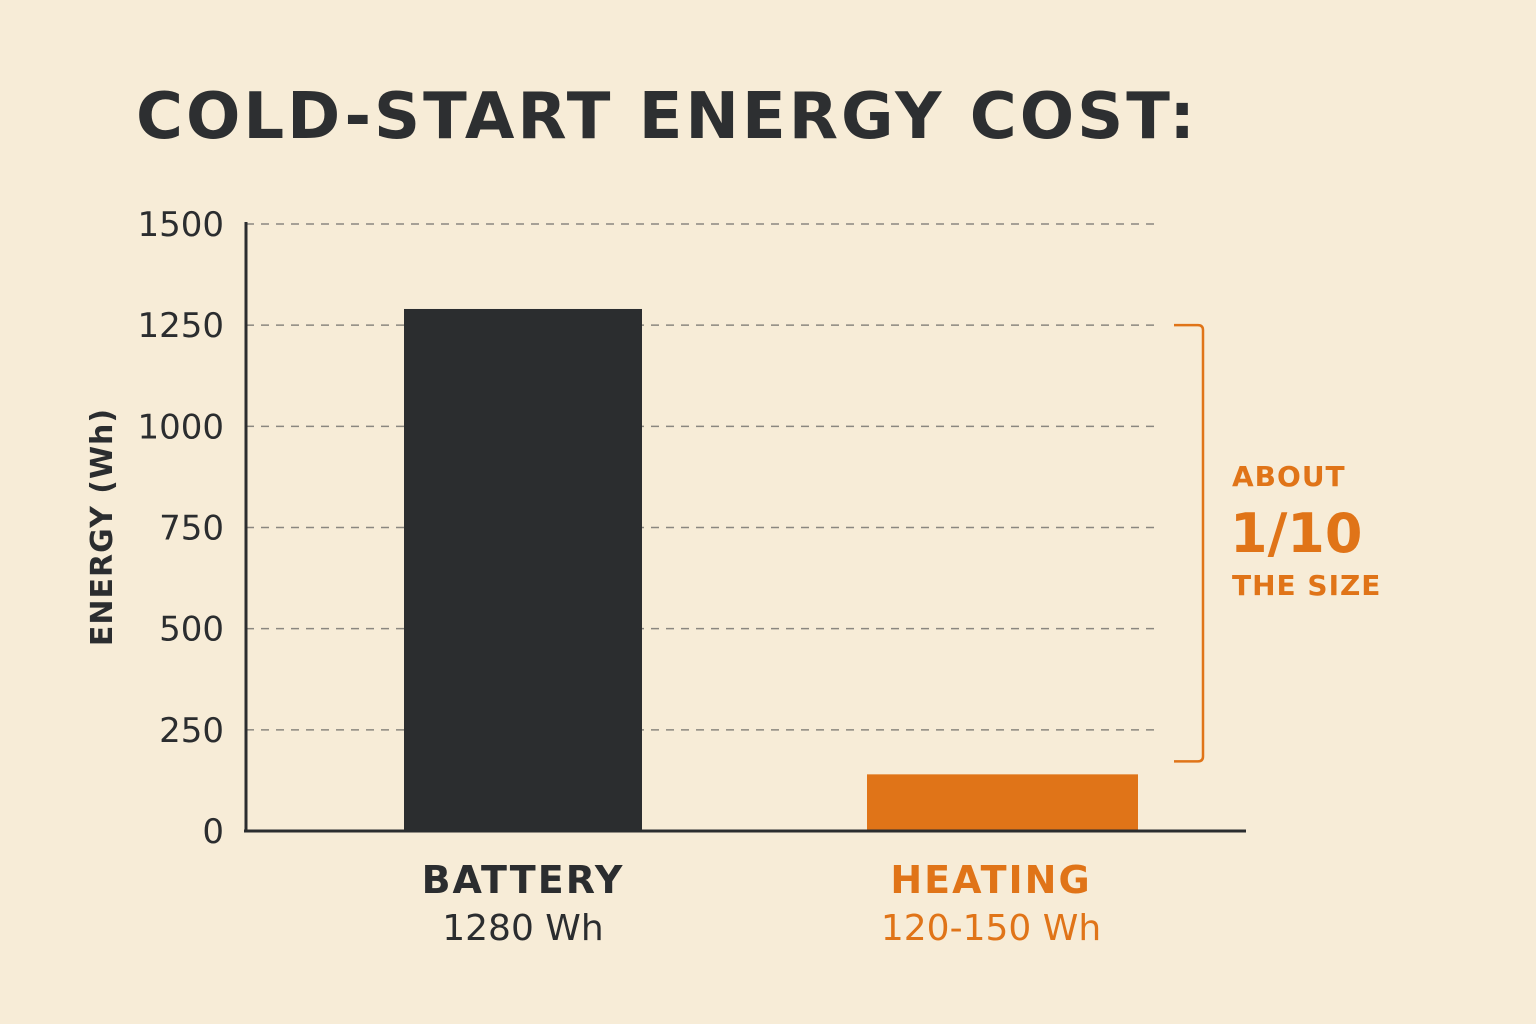  What do you see at coordinates (523, 880) in the screenshot?
I see `category-label: BATTERY` at bounding box center [523, 880].